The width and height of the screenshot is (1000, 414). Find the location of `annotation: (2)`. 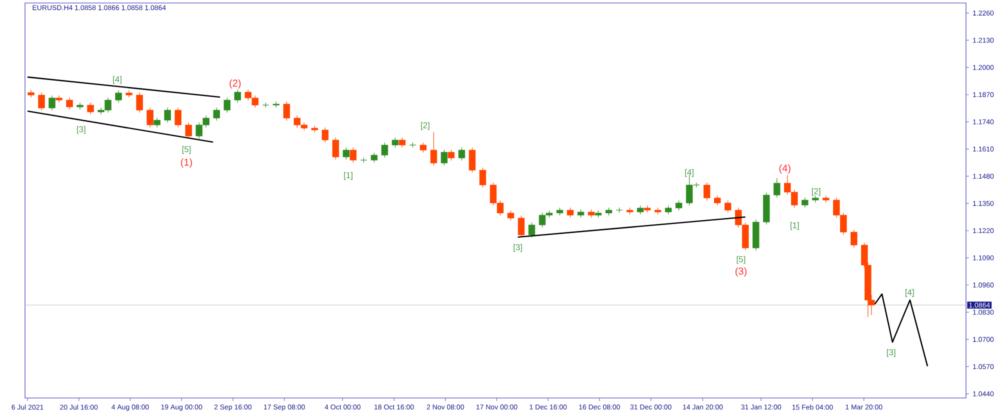

annotation: (2) is located at coordinates (235, 84).